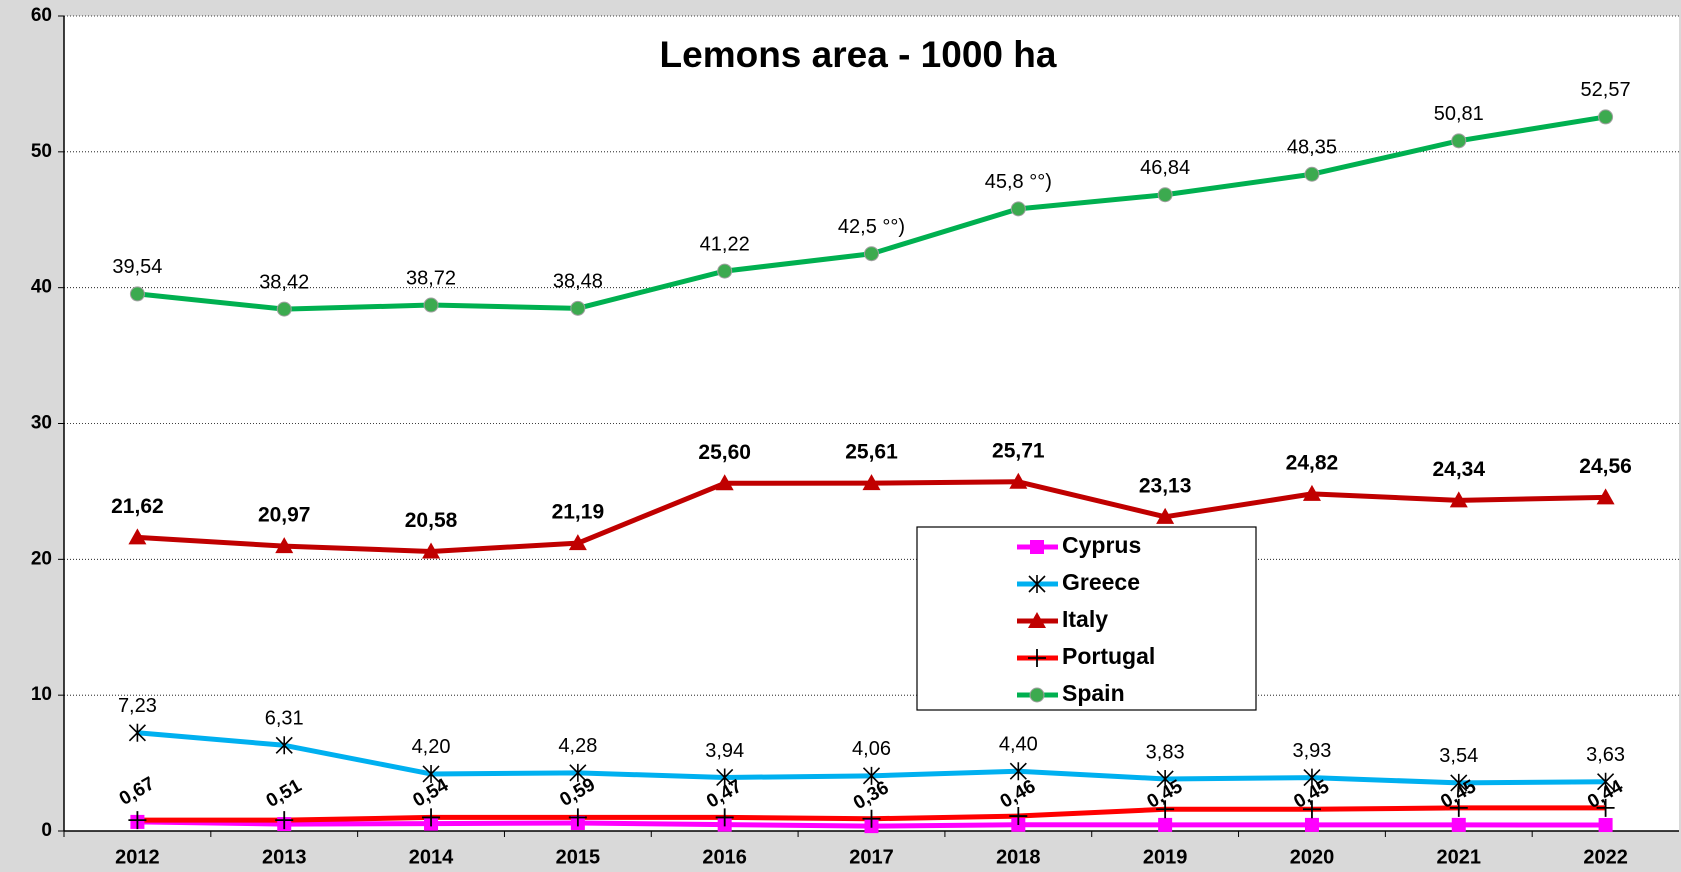 The width and height of the screenshot is (1681, 872). Describe the element at coordinates (1093, 693) in the screenshot. I see `legend-label: Spain` at that location.